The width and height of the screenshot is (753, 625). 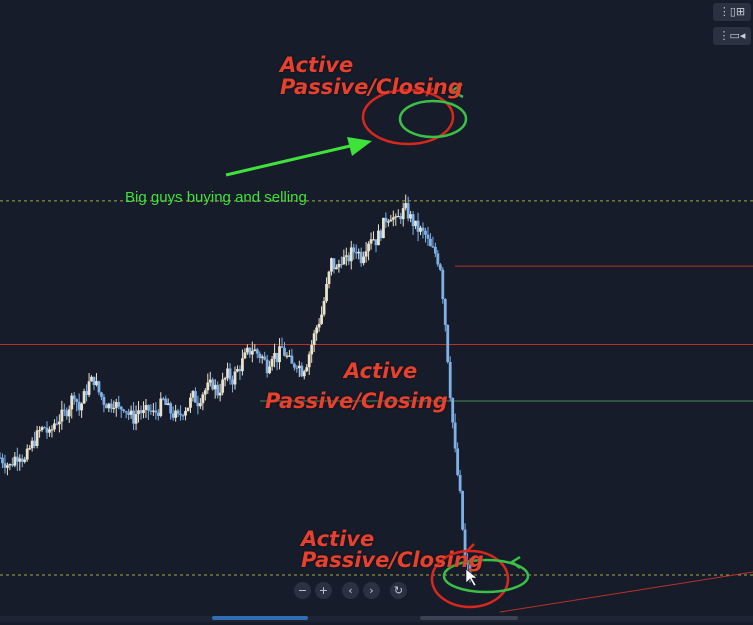 I want to click on red-tick-top, so click(x=429, y=92).